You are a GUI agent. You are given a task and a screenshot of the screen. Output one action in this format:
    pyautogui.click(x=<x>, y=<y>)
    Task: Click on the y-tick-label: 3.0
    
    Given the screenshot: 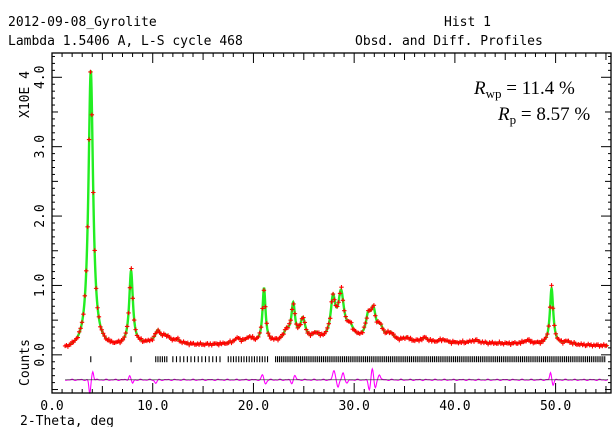 What is the action you would take?
    pyautogui.click(x=40, y=146)
    